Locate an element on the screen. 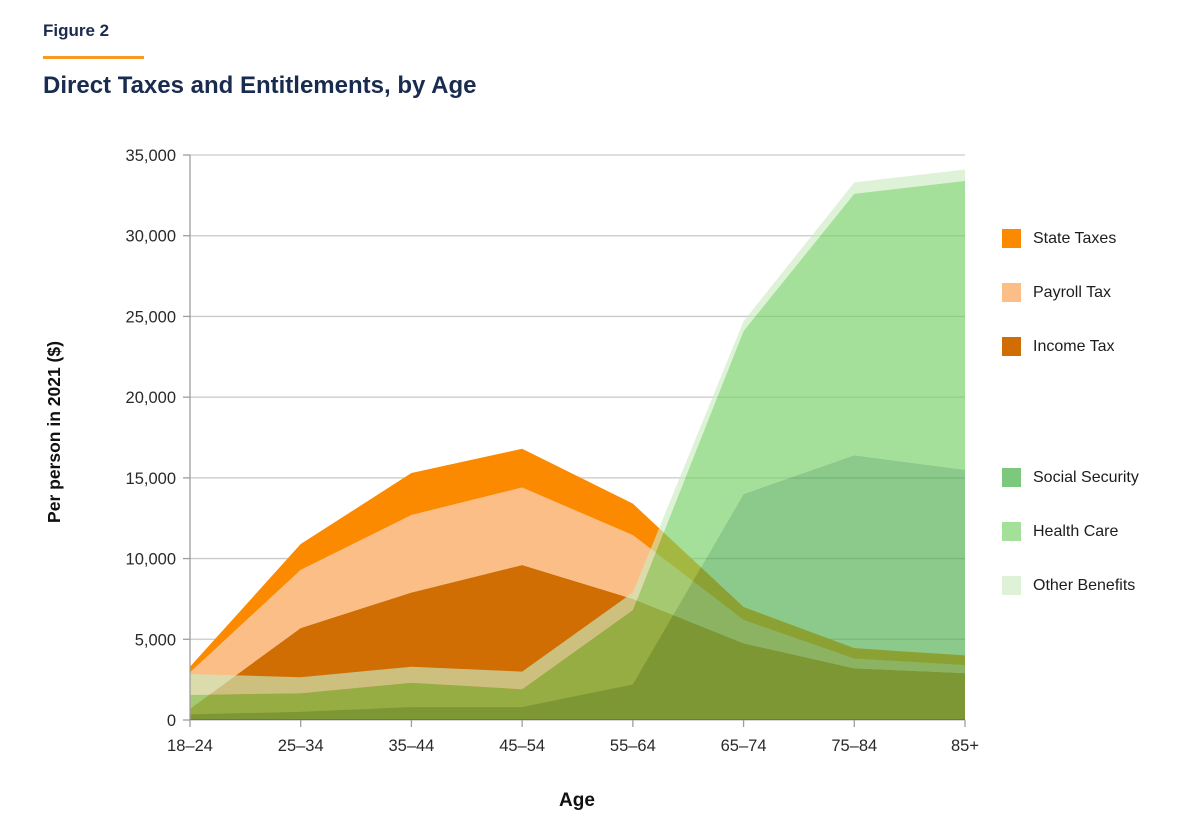  legend-item: Other Benefits is located at coordinates (1070, 585).